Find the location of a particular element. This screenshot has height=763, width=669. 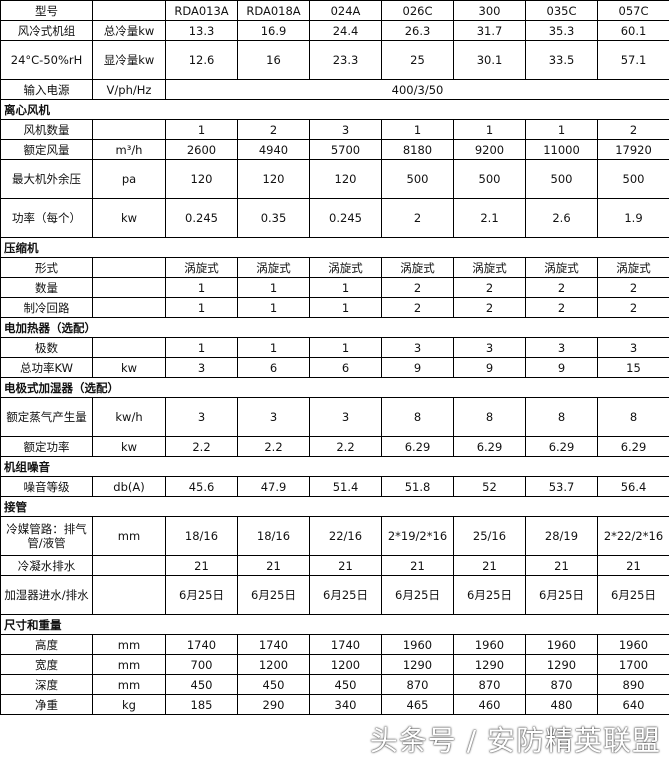

row-value: 16.9 is located at coordinates (274, 31).